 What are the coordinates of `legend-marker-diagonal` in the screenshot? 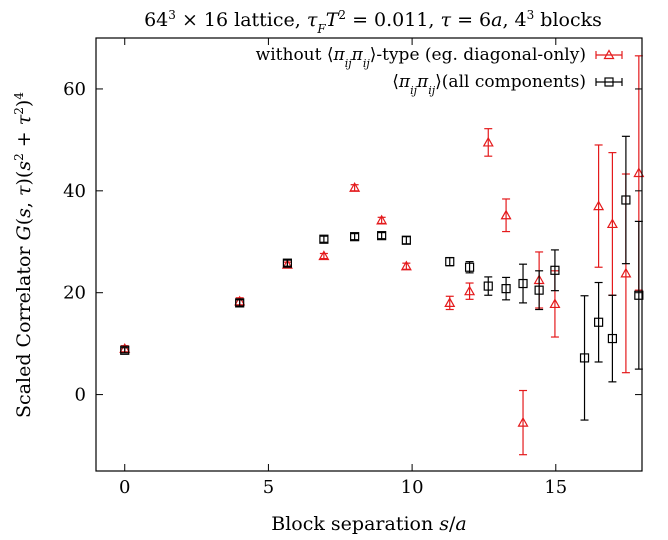 It's located at (609, 54).